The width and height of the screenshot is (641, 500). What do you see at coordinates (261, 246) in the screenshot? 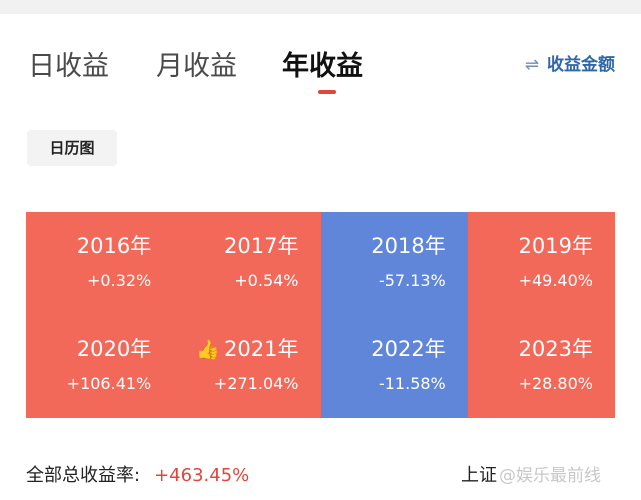
I see `year-label: 2017年` at bounding box center [261, 246].